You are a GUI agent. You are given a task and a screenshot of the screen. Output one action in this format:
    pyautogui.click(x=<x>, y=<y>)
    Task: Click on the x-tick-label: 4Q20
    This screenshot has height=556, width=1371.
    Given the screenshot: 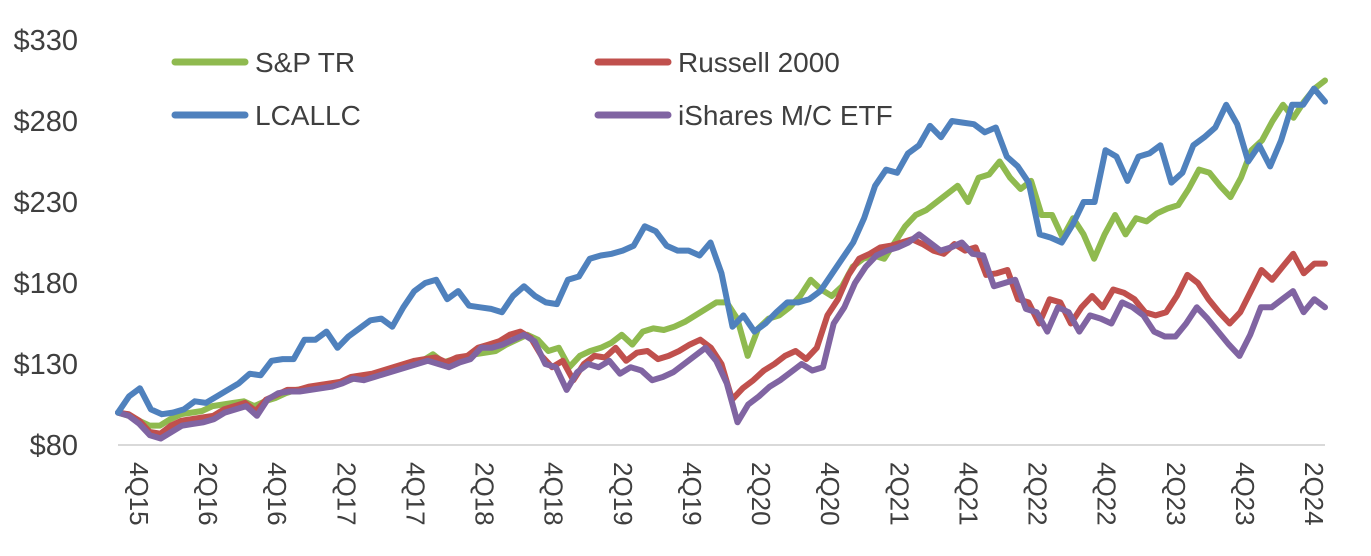 What is the action you would take?
    pyautogui.click(x=830, y=494)
    